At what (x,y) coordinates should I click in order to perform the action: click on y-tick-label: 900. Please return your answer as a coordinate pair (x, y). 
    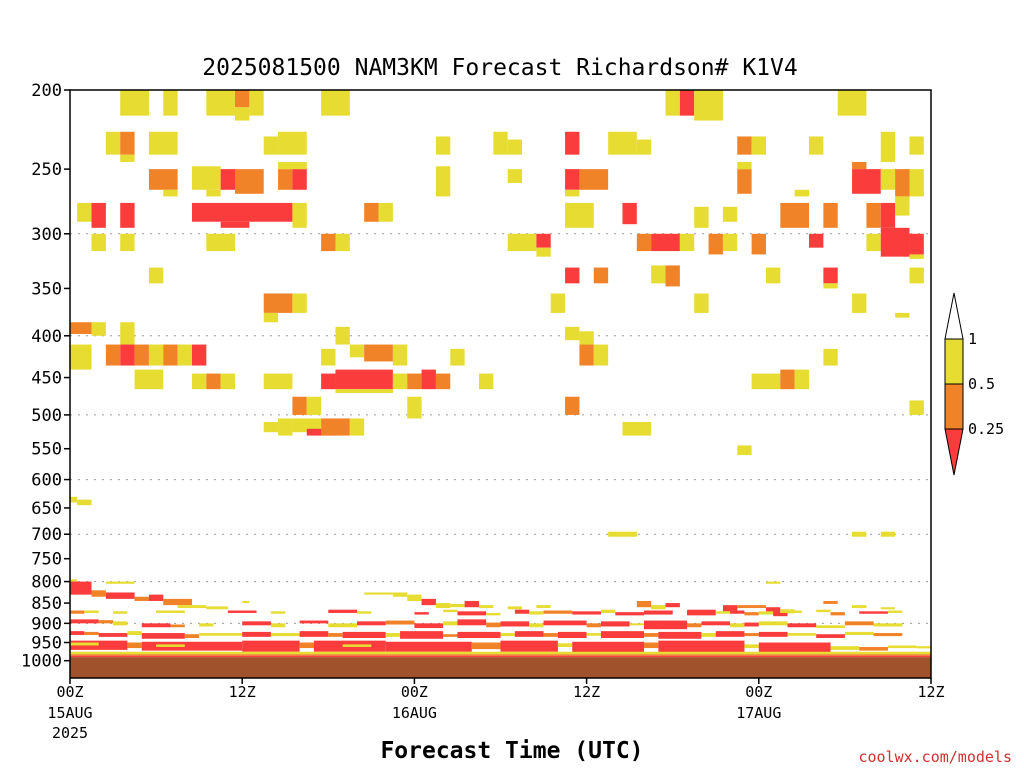
    Looking at the image, I should click on (46, 624).